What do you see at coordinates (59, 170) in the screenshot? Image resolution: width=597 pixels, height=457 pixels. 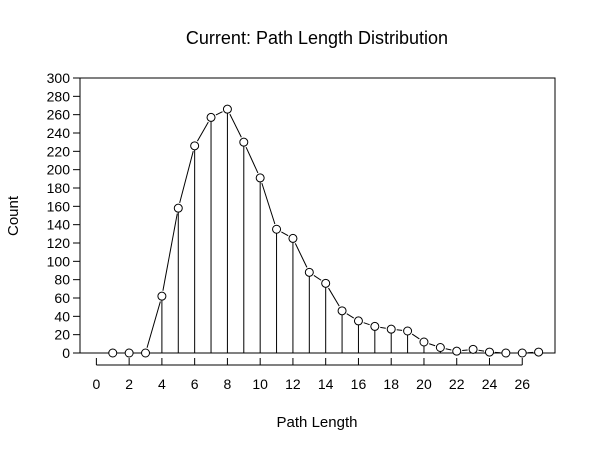 I see `y-tick-label: 200` at bounding box center [59, 170].